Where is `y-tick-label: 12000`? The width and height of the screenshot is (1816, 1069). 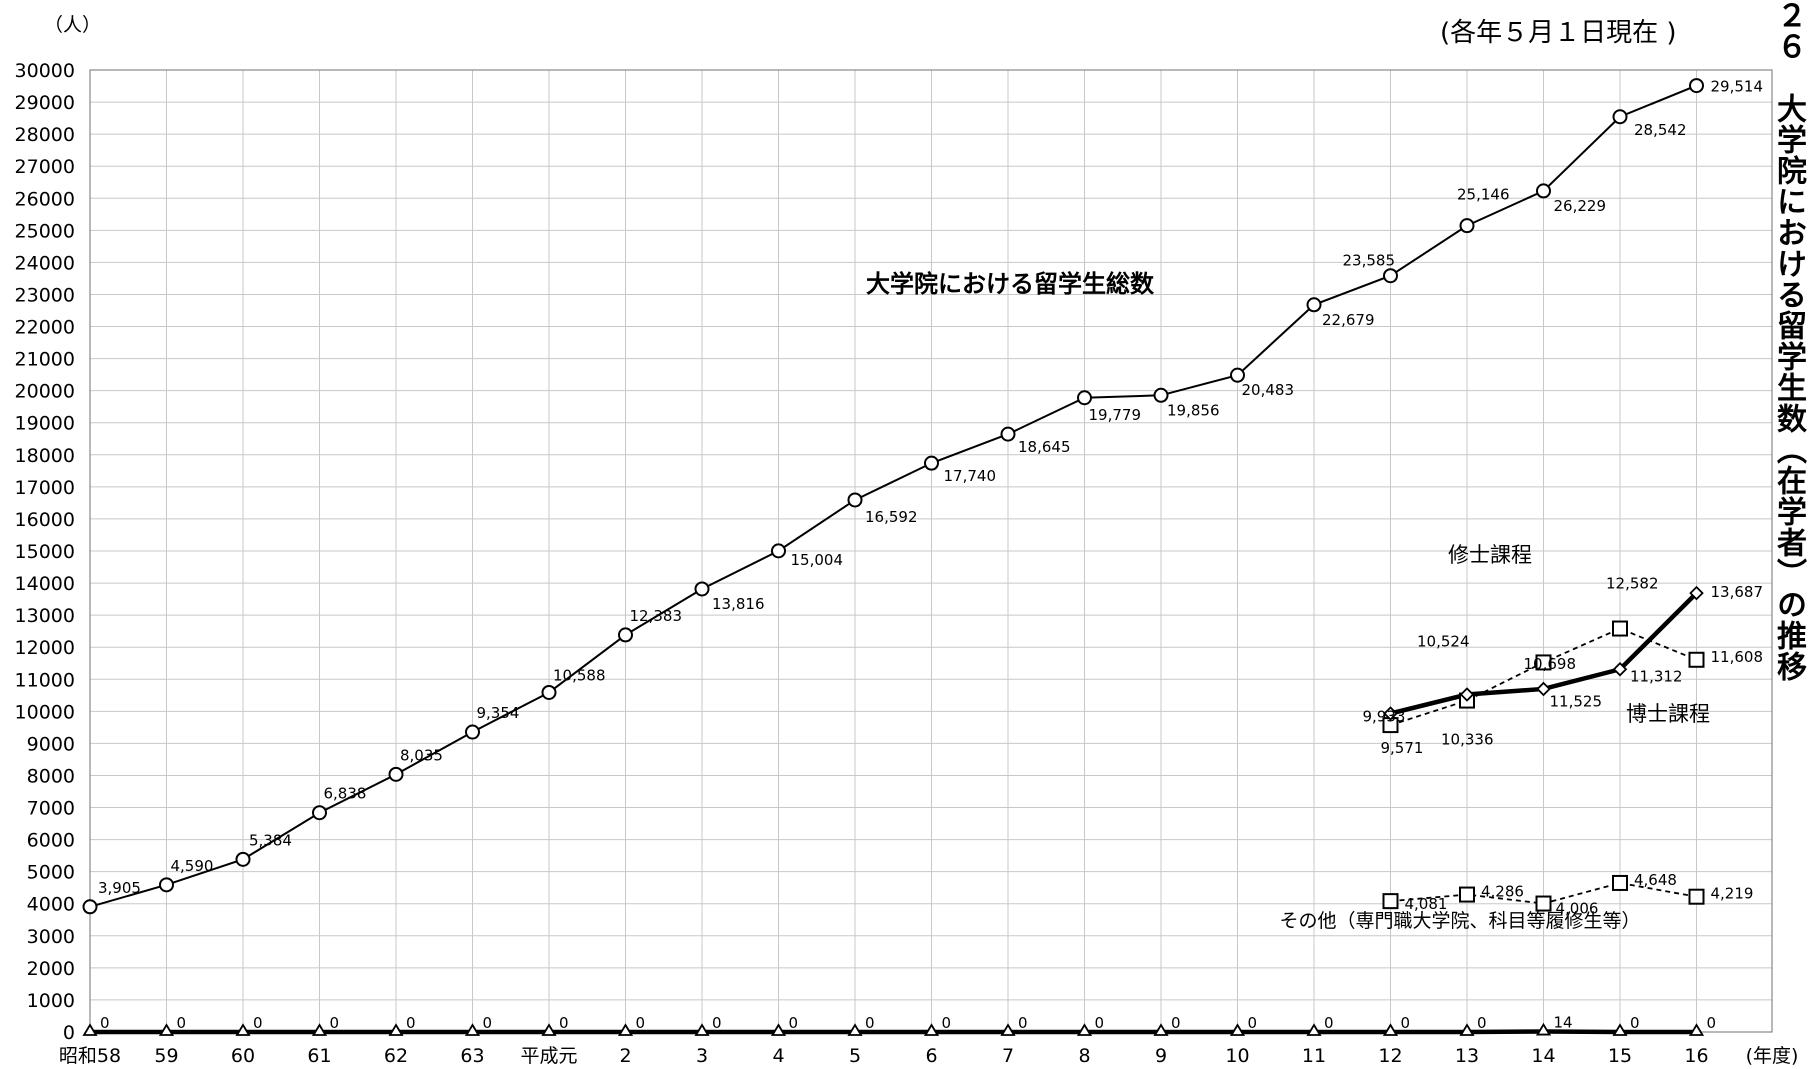 y-tick-label: 12000 is located at coordinates (45, 648).